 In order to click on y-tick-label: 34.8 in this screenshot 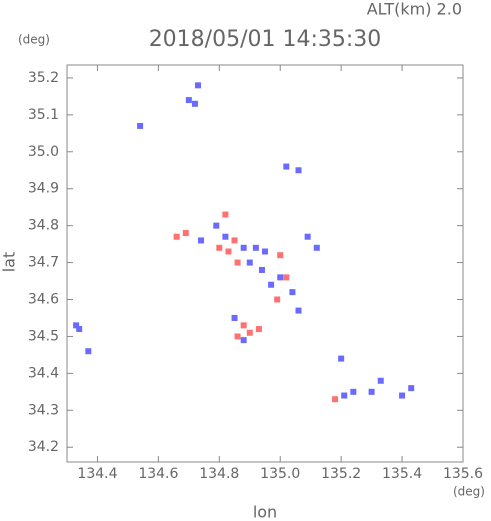, I will do `click(43, 226)`.